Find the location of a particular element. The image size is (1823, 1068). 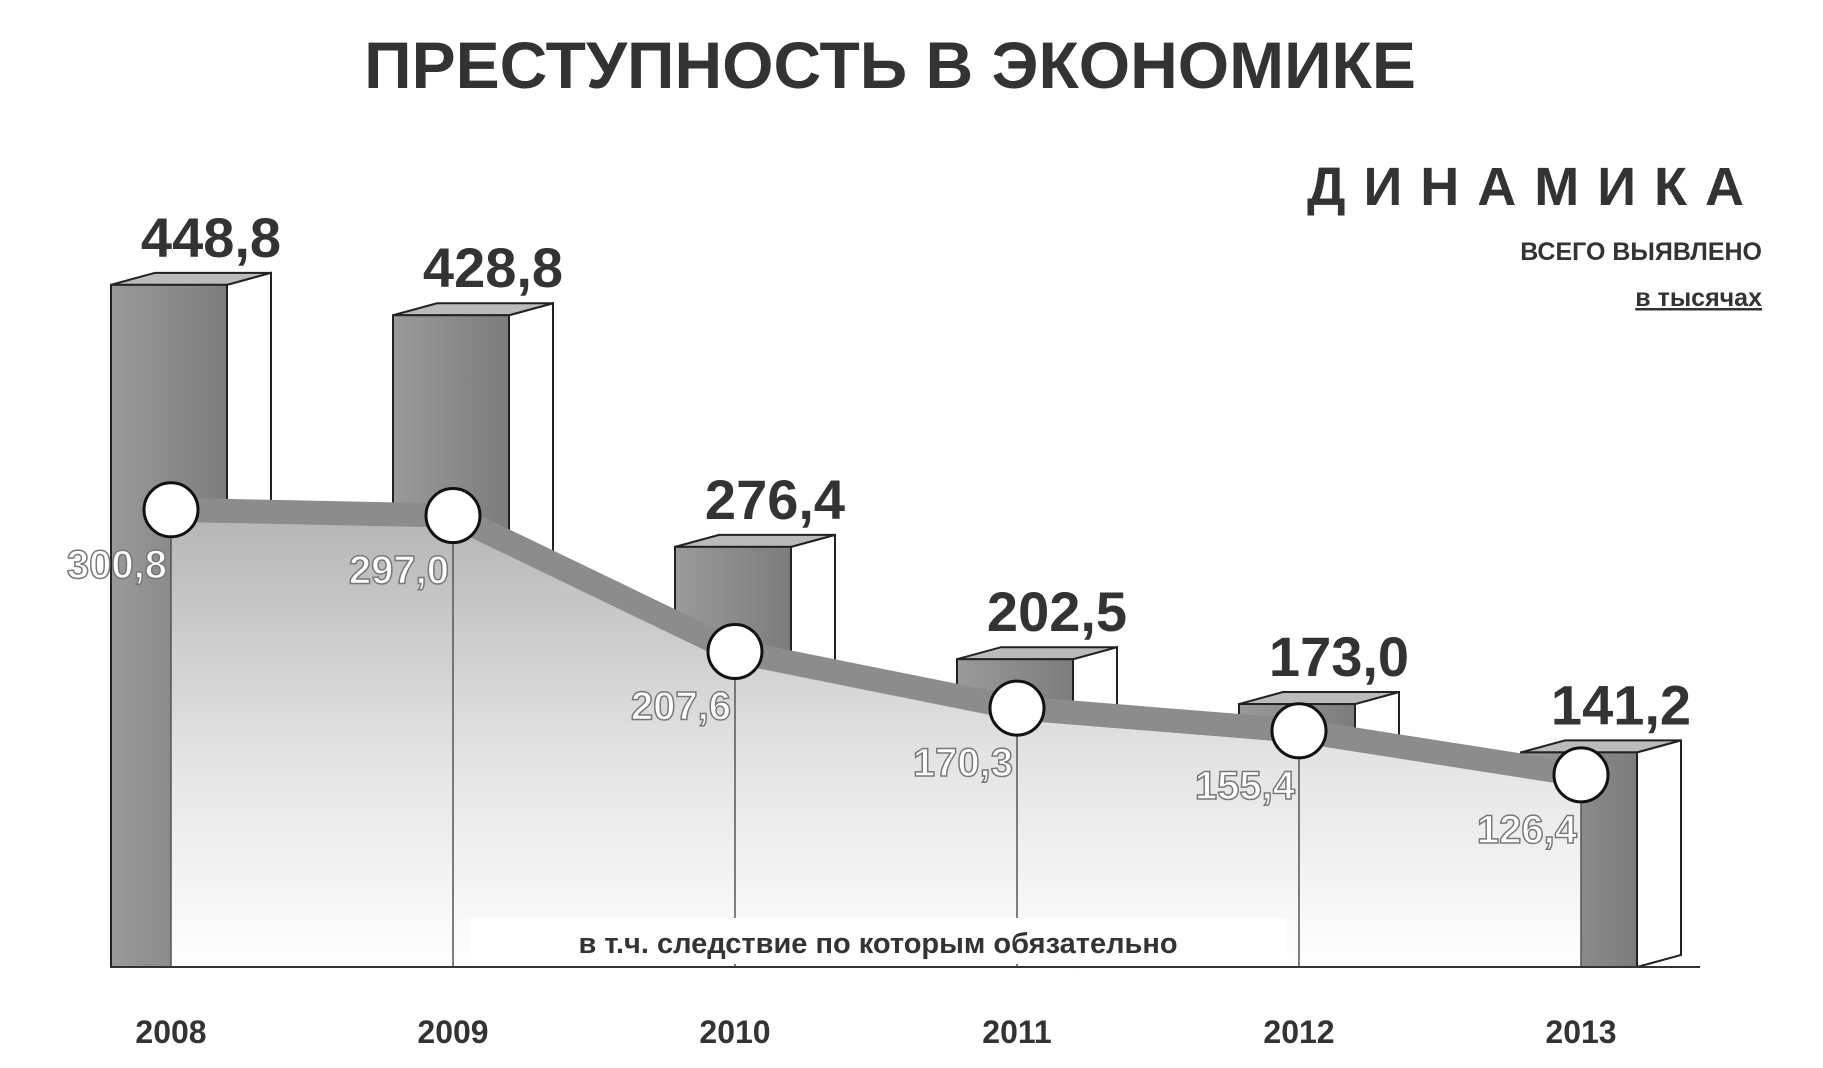

point-value-label: 297,0 is located at coordinates (399, 571).